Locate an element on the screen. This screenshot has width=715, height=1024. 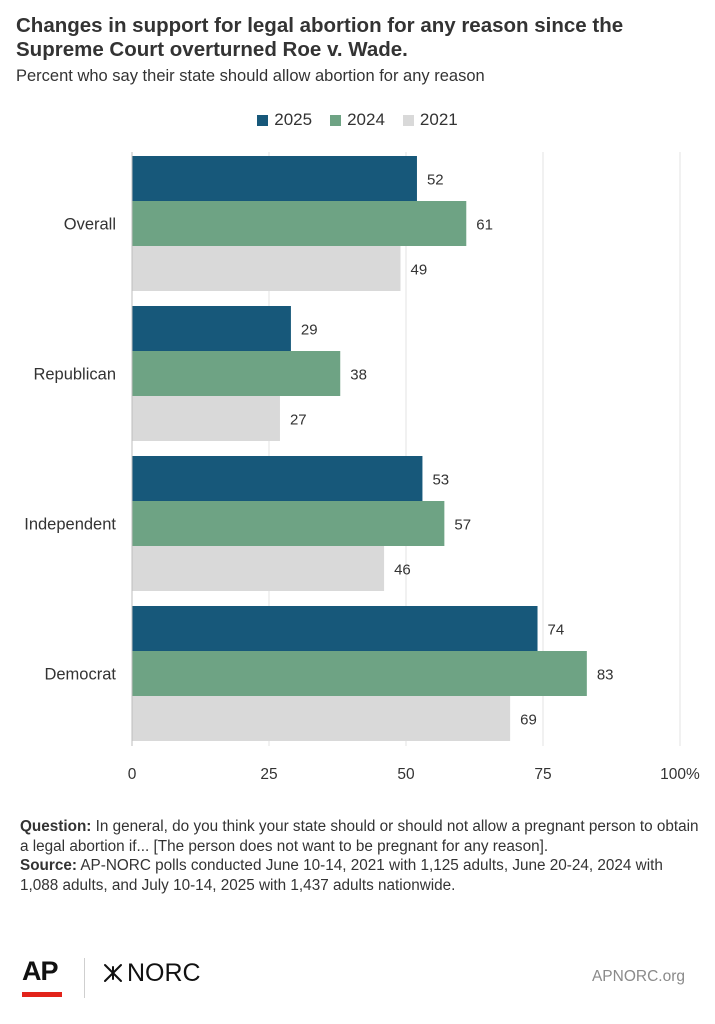
x-tick-label-0: 0 is located at coordinates (132, 774).